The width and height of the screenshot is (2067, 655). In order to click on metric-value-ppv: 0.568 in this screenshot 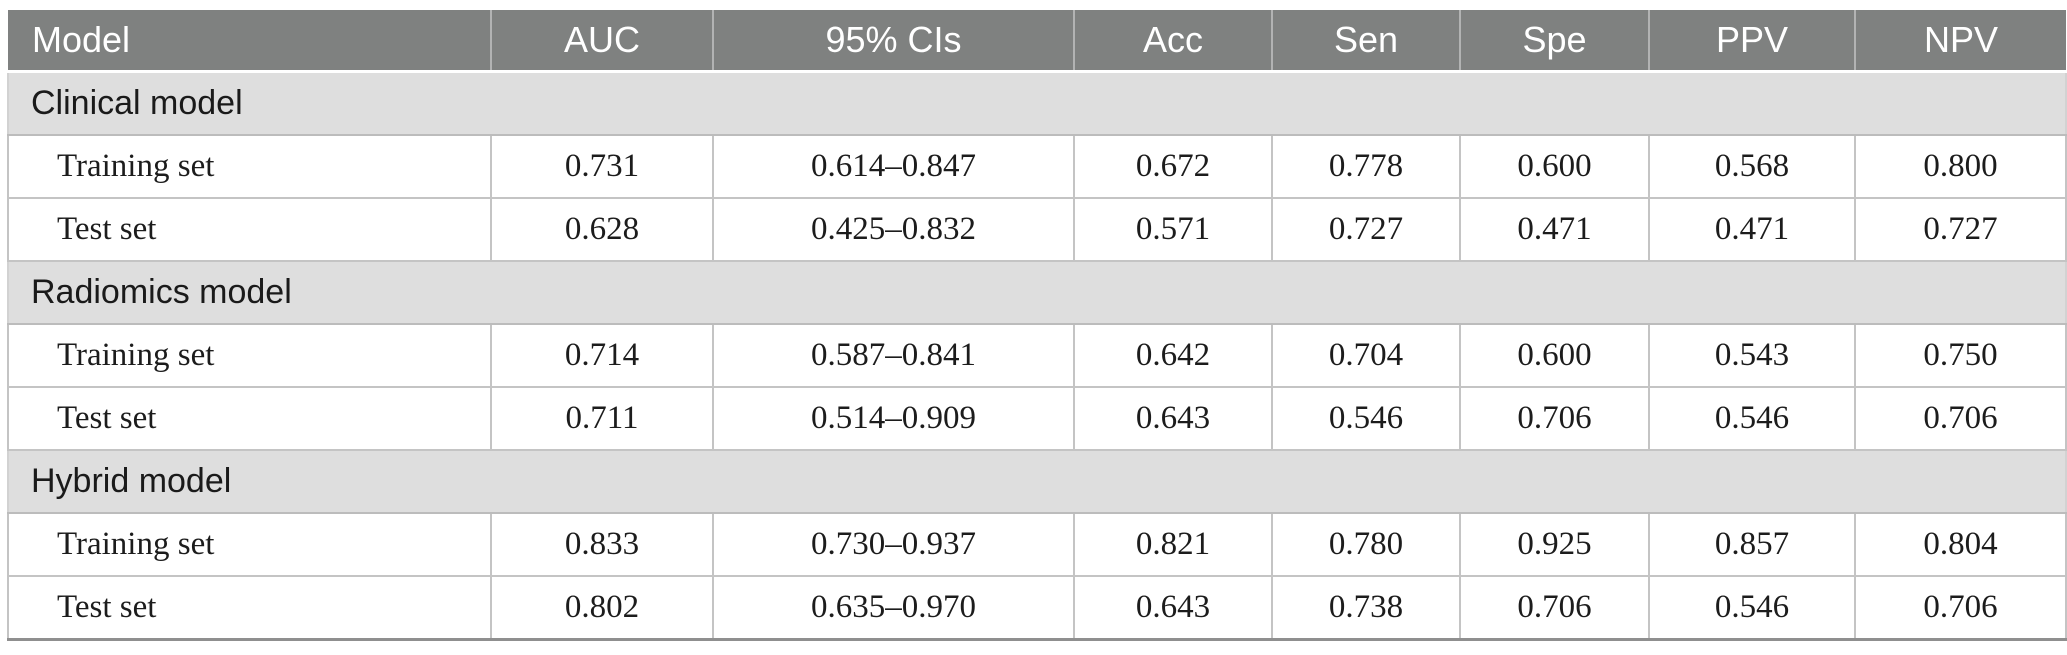, I will do `click(1752, 166)`.